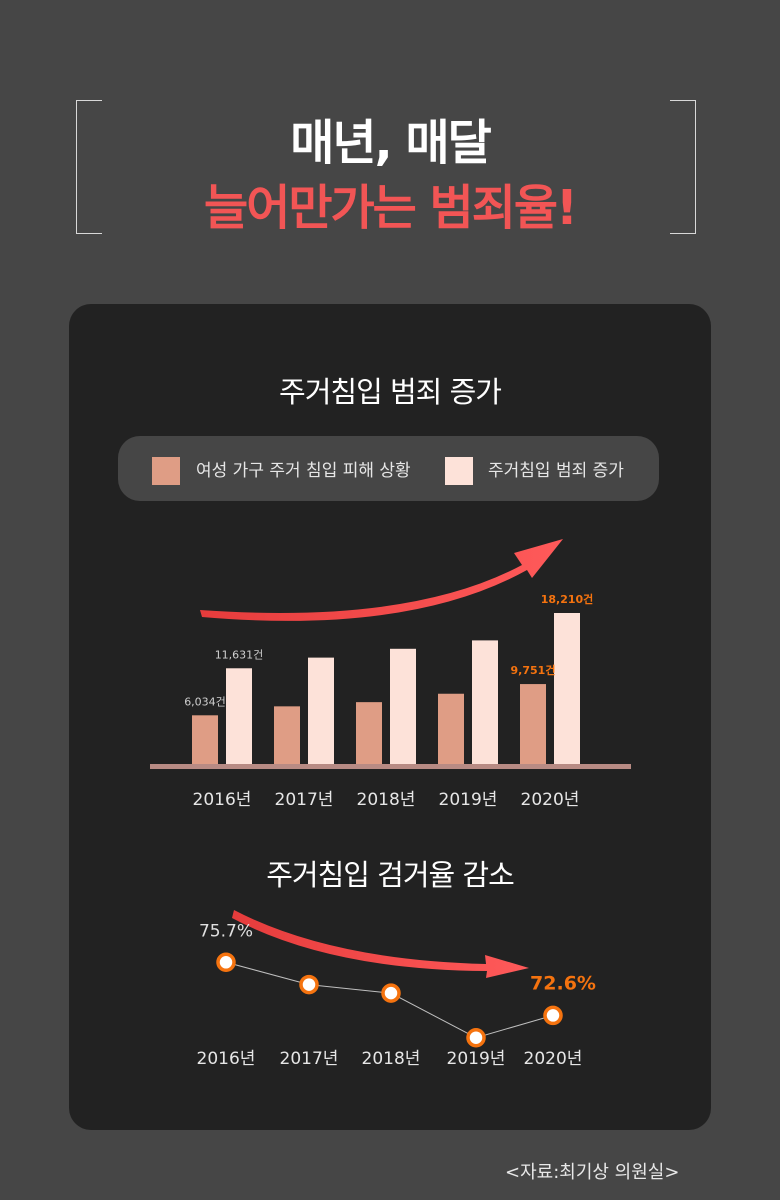 The image size is (780, 1200). I want to click on legend-swatch-intrusion-crime, so click(459, 471).